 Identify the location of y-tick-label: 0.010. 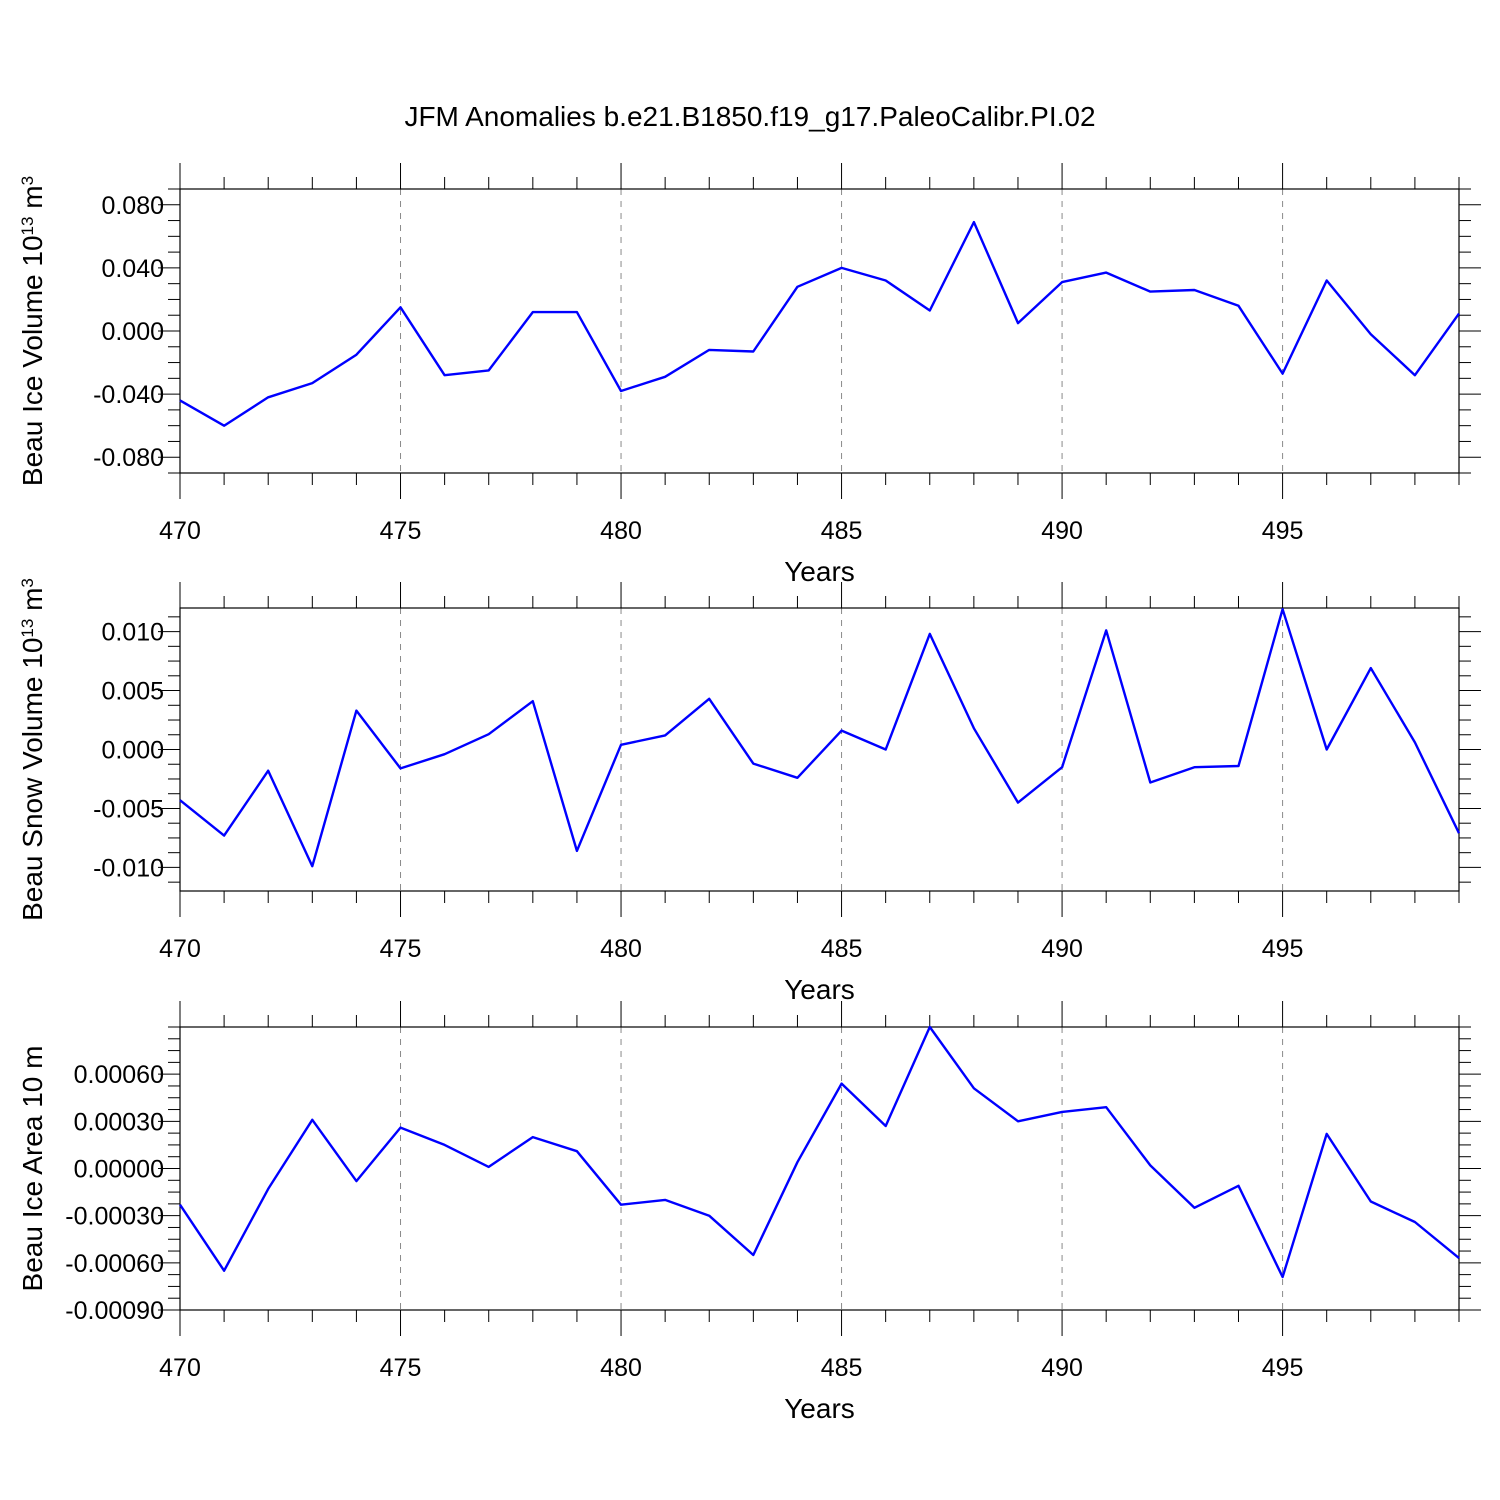
(132, 633).